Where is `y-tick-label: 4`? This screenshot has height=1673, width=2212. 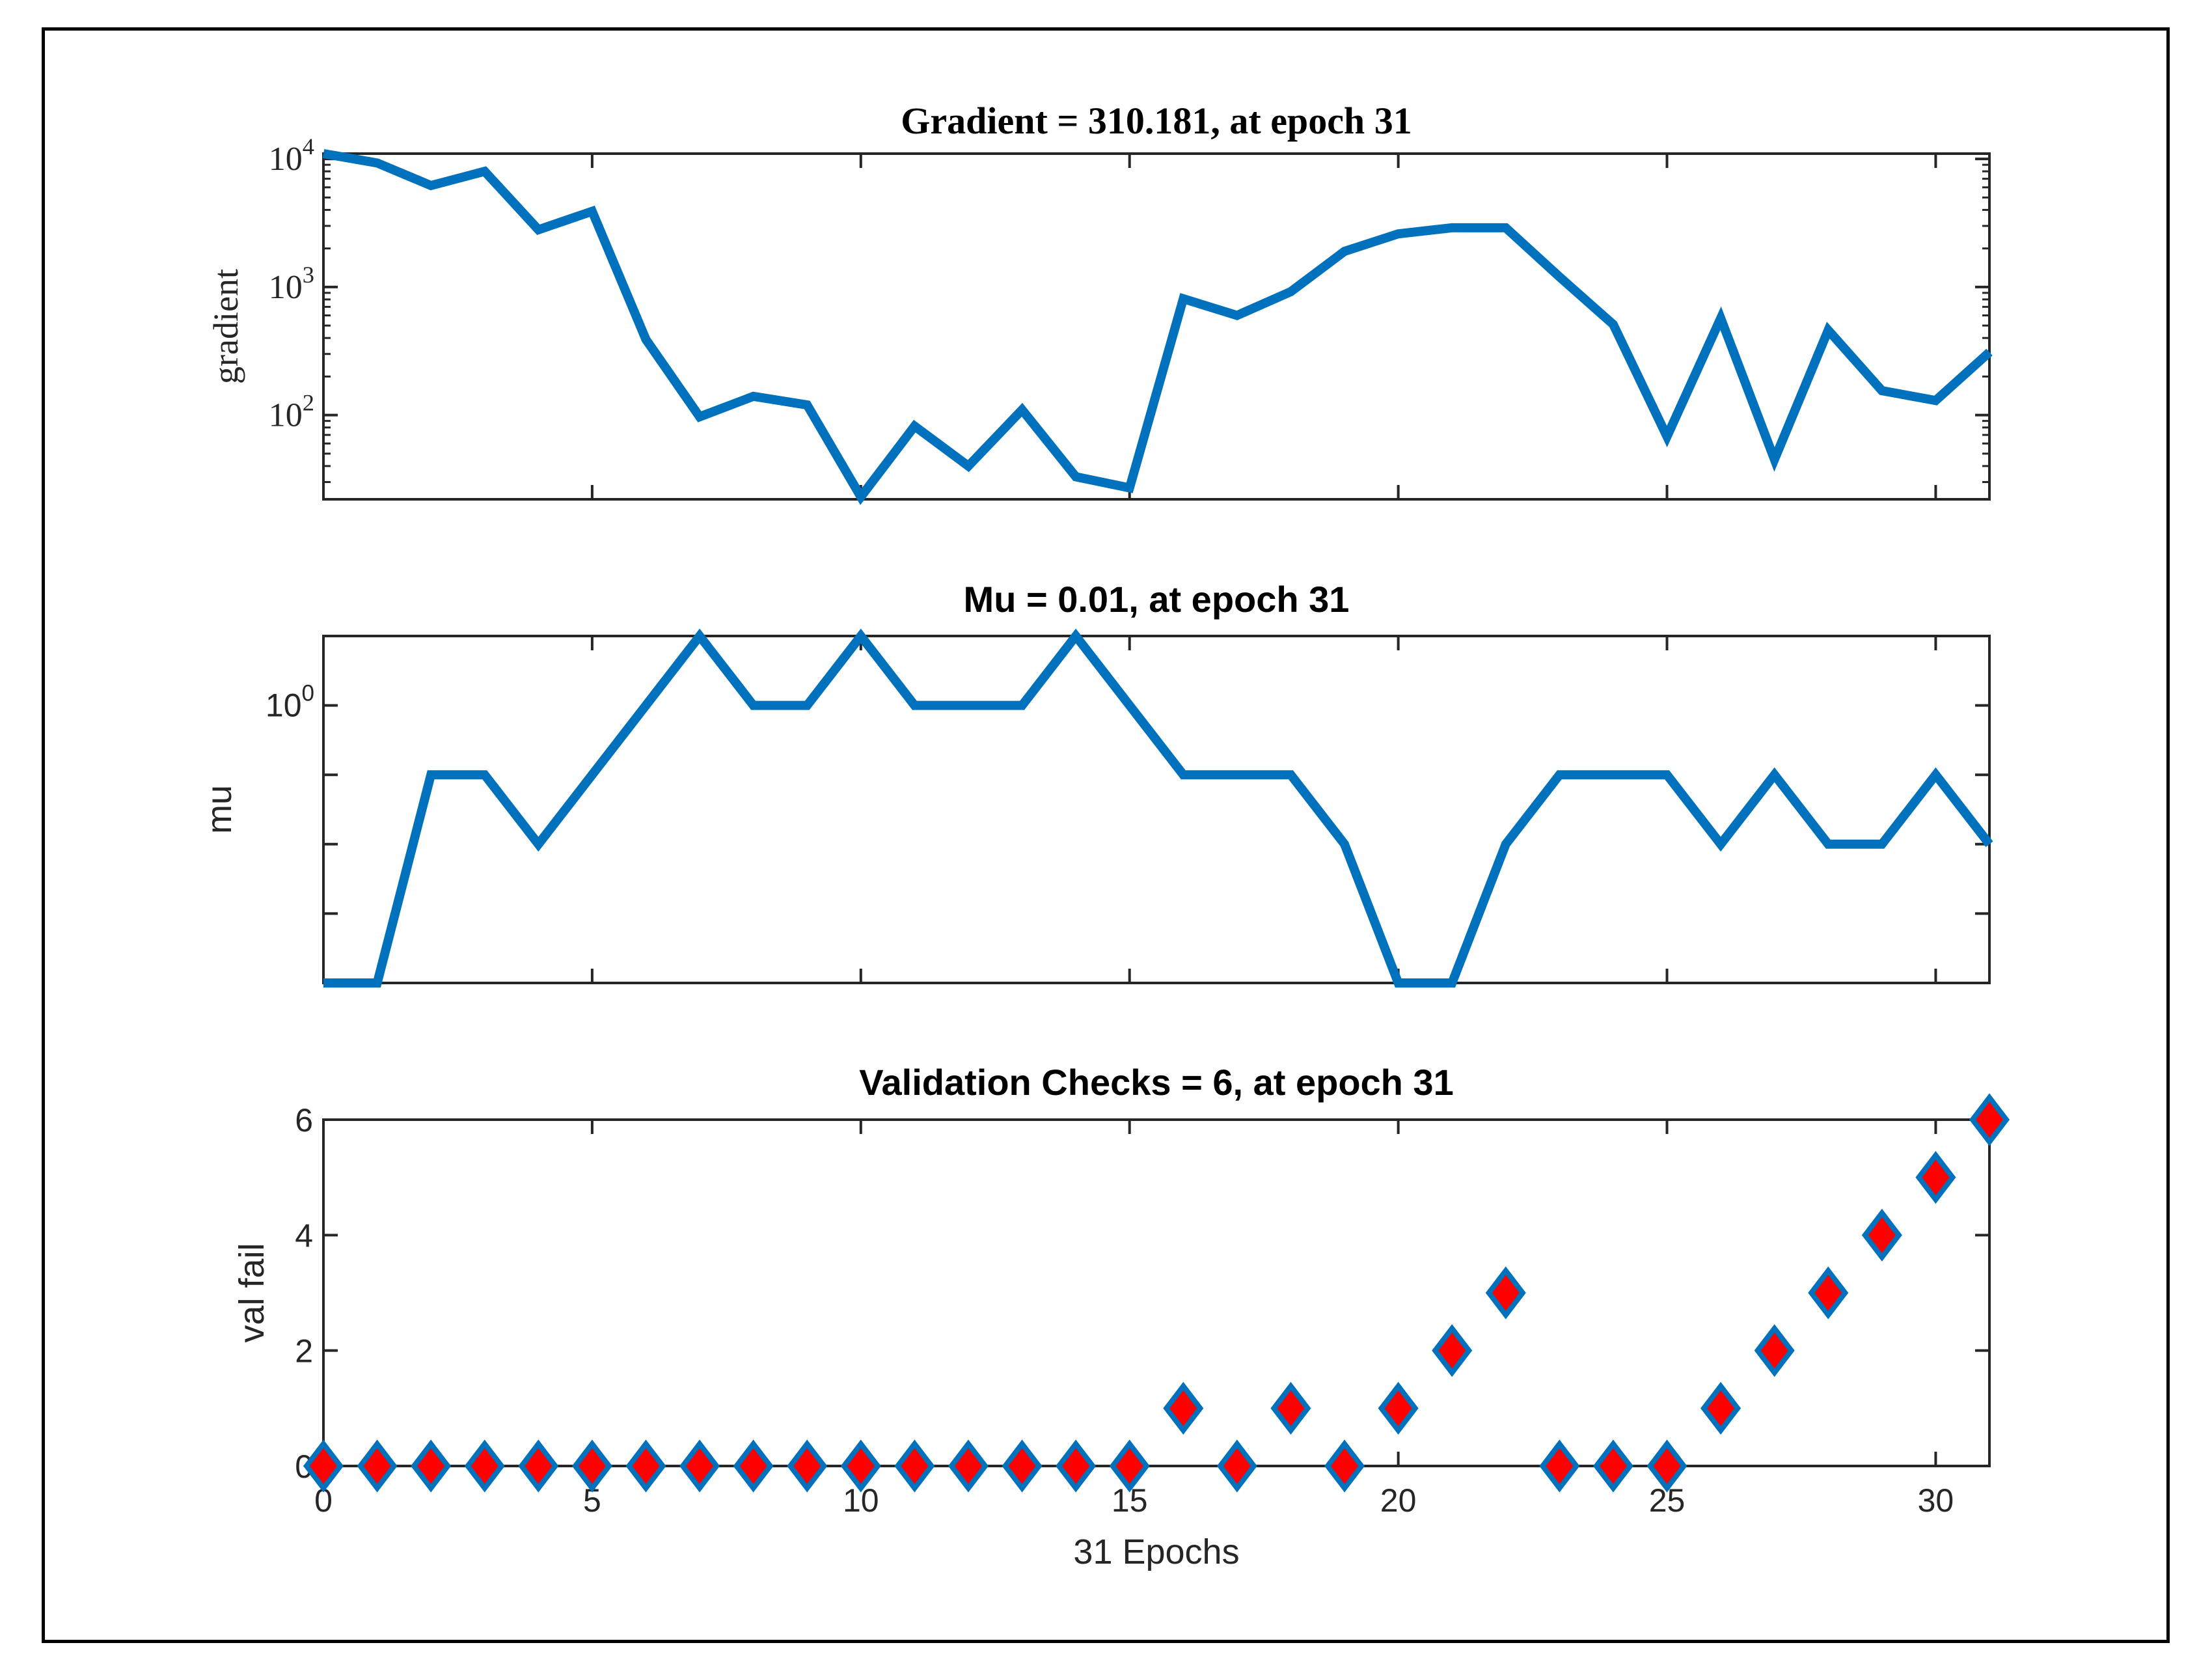
y-tick-label: 4 is located at coordinates (304, 1235).